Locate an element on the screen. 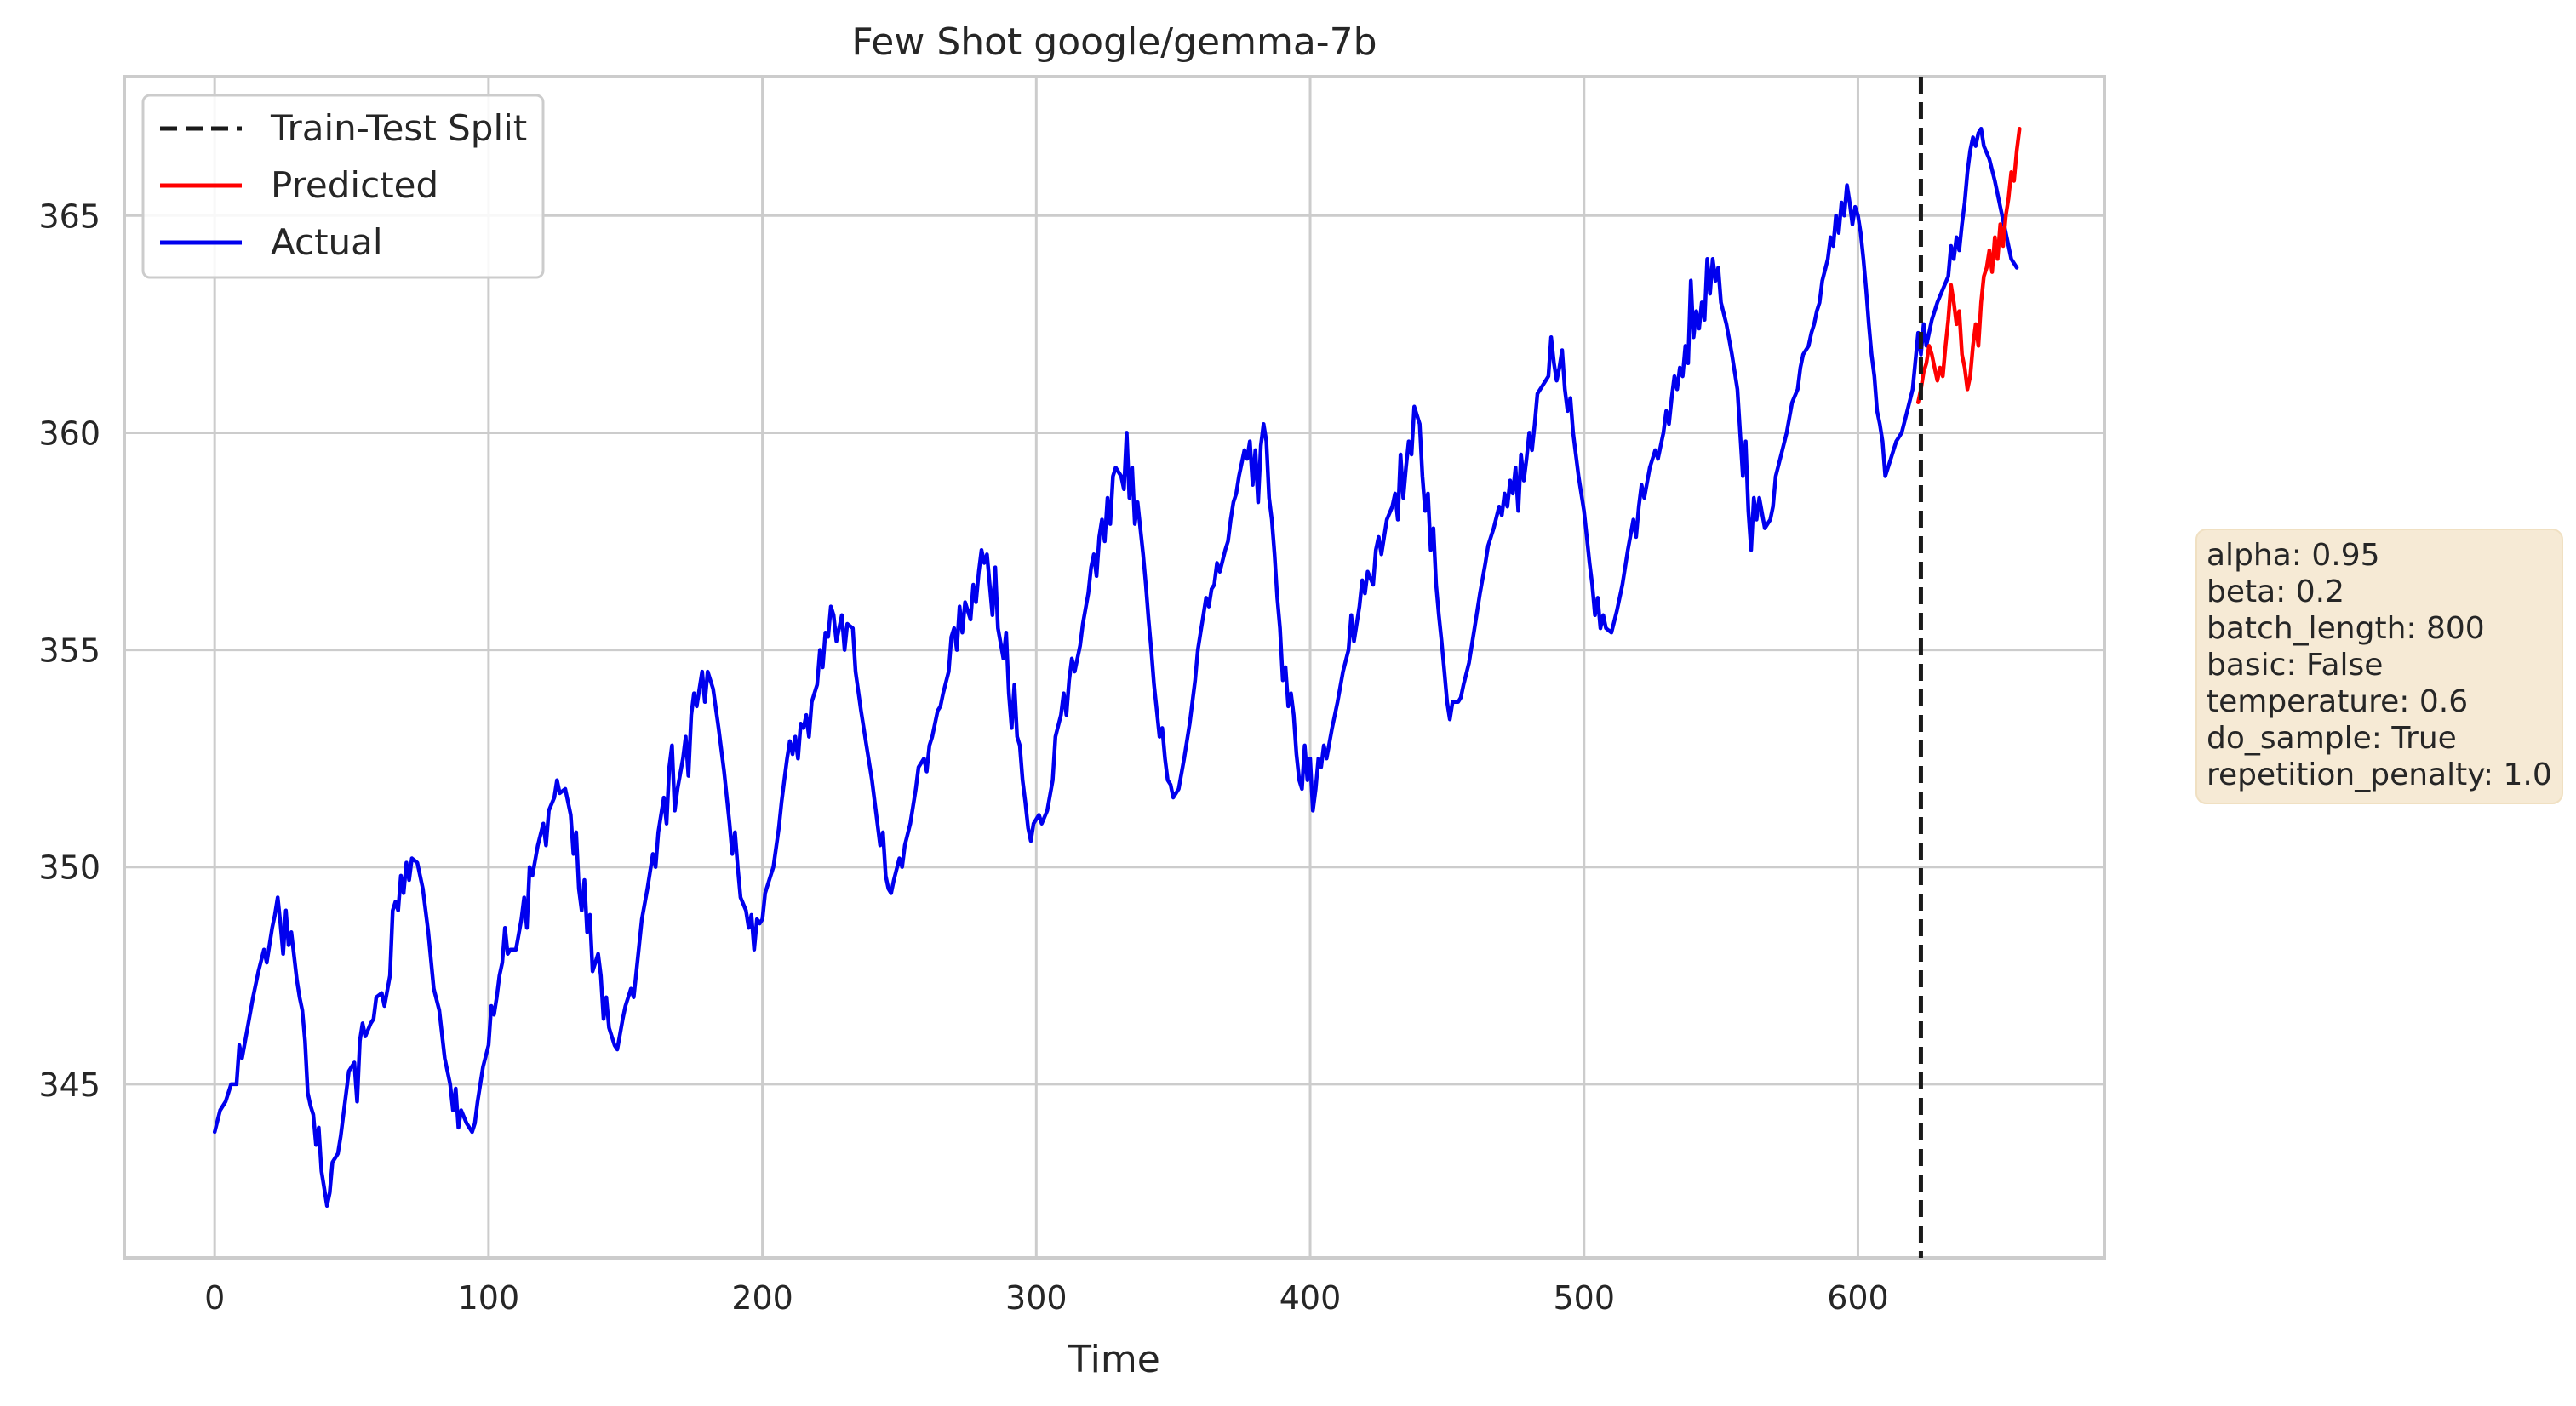 The image size is (2576, 1406). param-do-sample: do_sample: True is located at coordinates (2332, 738).